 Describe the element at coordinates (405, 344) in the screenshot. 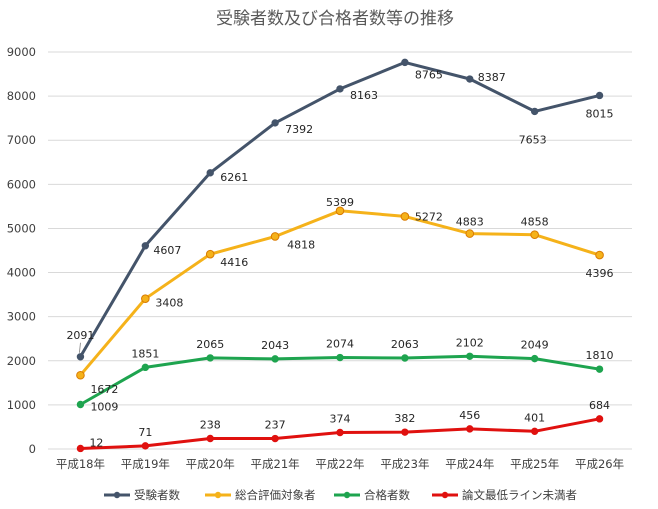

I see `data-label: 2063` at that location.